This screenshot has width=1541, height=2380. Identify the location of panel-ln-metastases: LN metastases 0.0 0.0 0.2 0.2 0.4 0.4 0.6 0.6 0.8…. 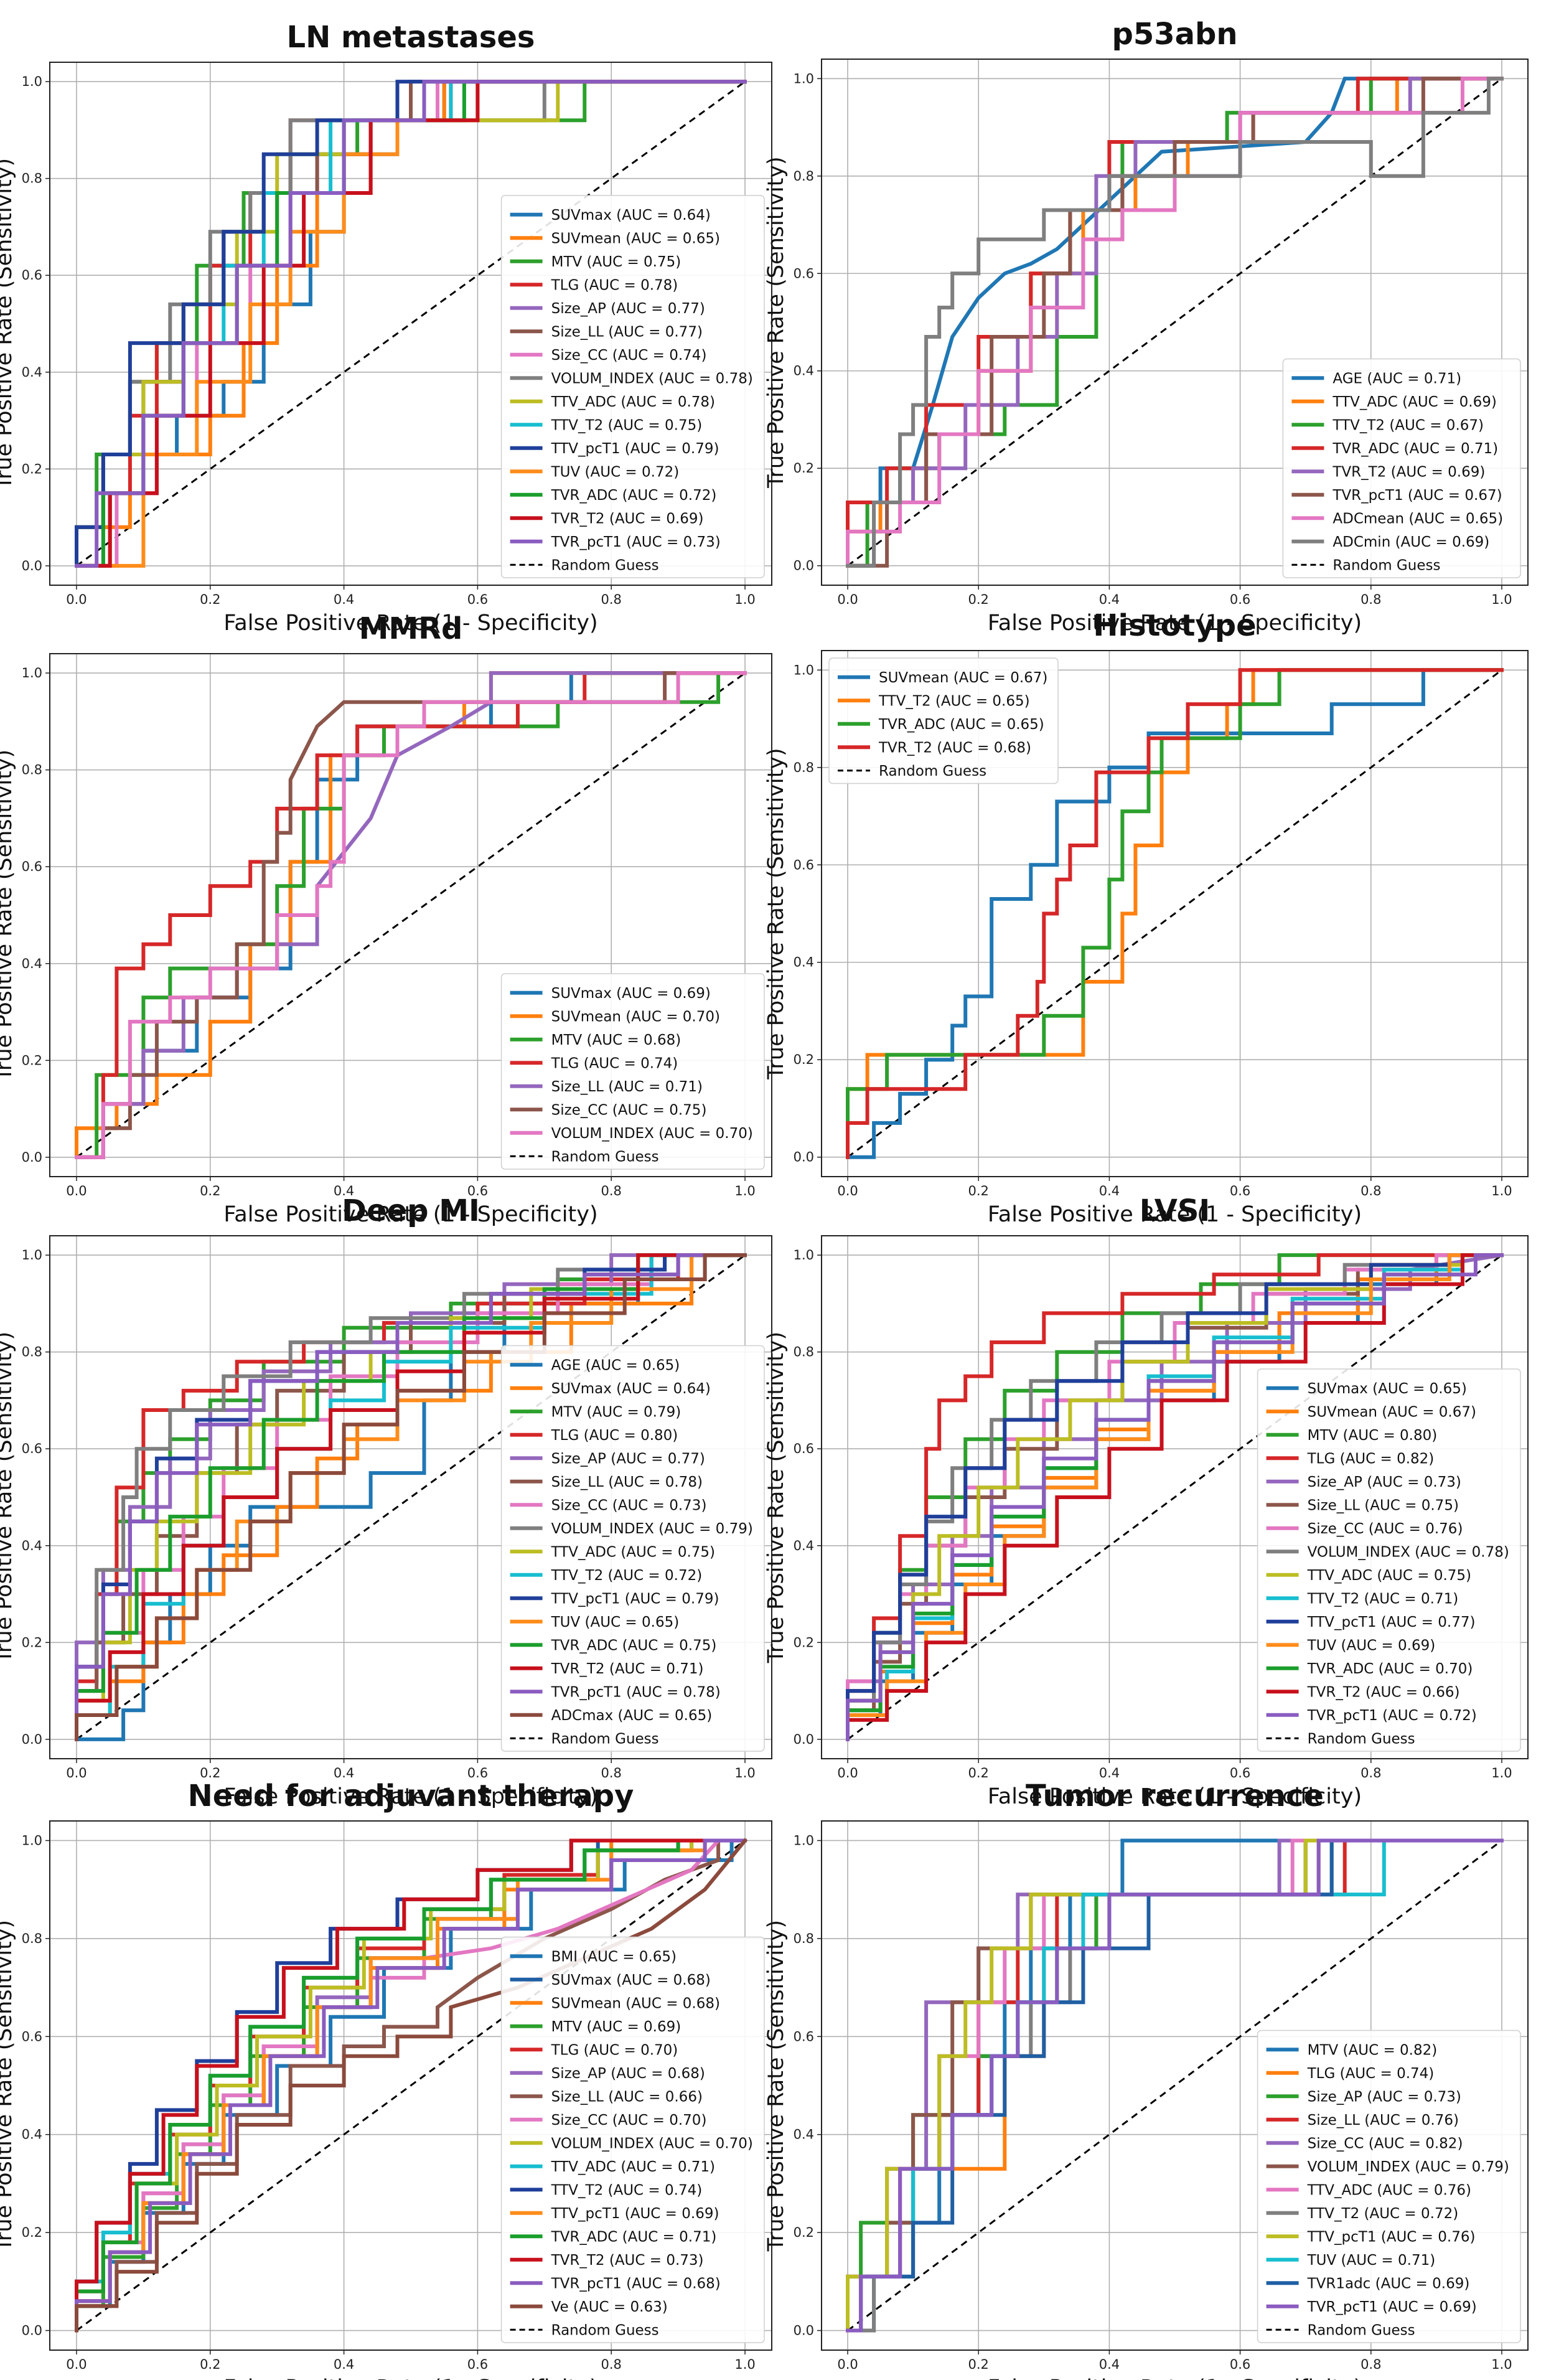
(386, 328).